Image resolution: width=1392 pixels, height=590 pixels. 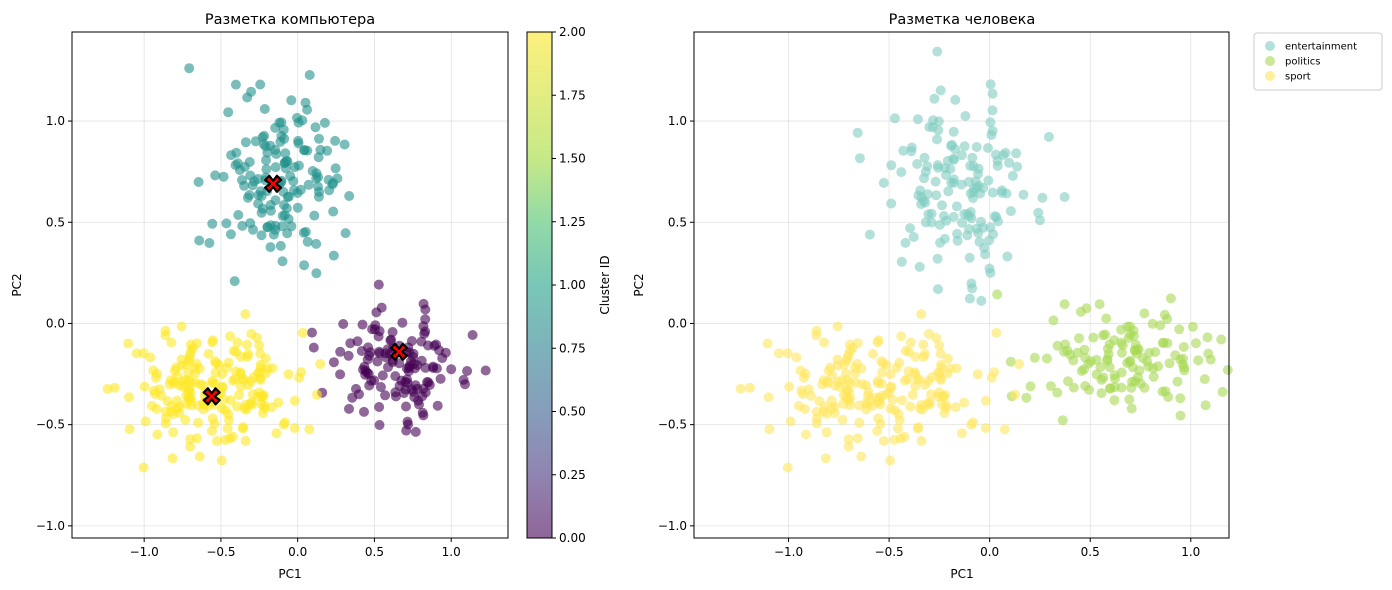 What do you see at coordinates (220, 552) in the screenshot?
I see `x-tick-label-left: −0.5` at bounding box center [220, 552].